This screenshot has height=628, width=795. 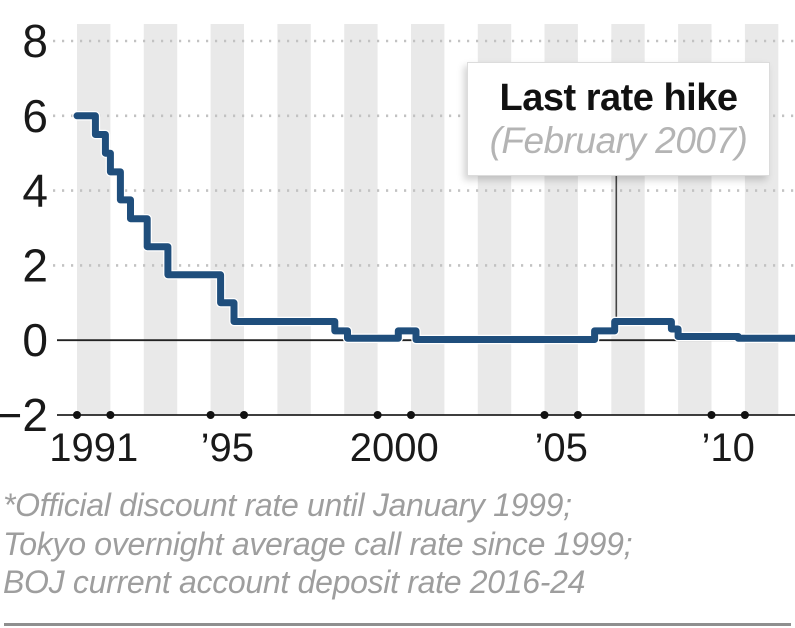 What do you see at coordinates (294, 582) in the screenshot?
I see `footnote-line-3: BOJ current account deposit rate 2016-24` at bounding box center [294, 582].